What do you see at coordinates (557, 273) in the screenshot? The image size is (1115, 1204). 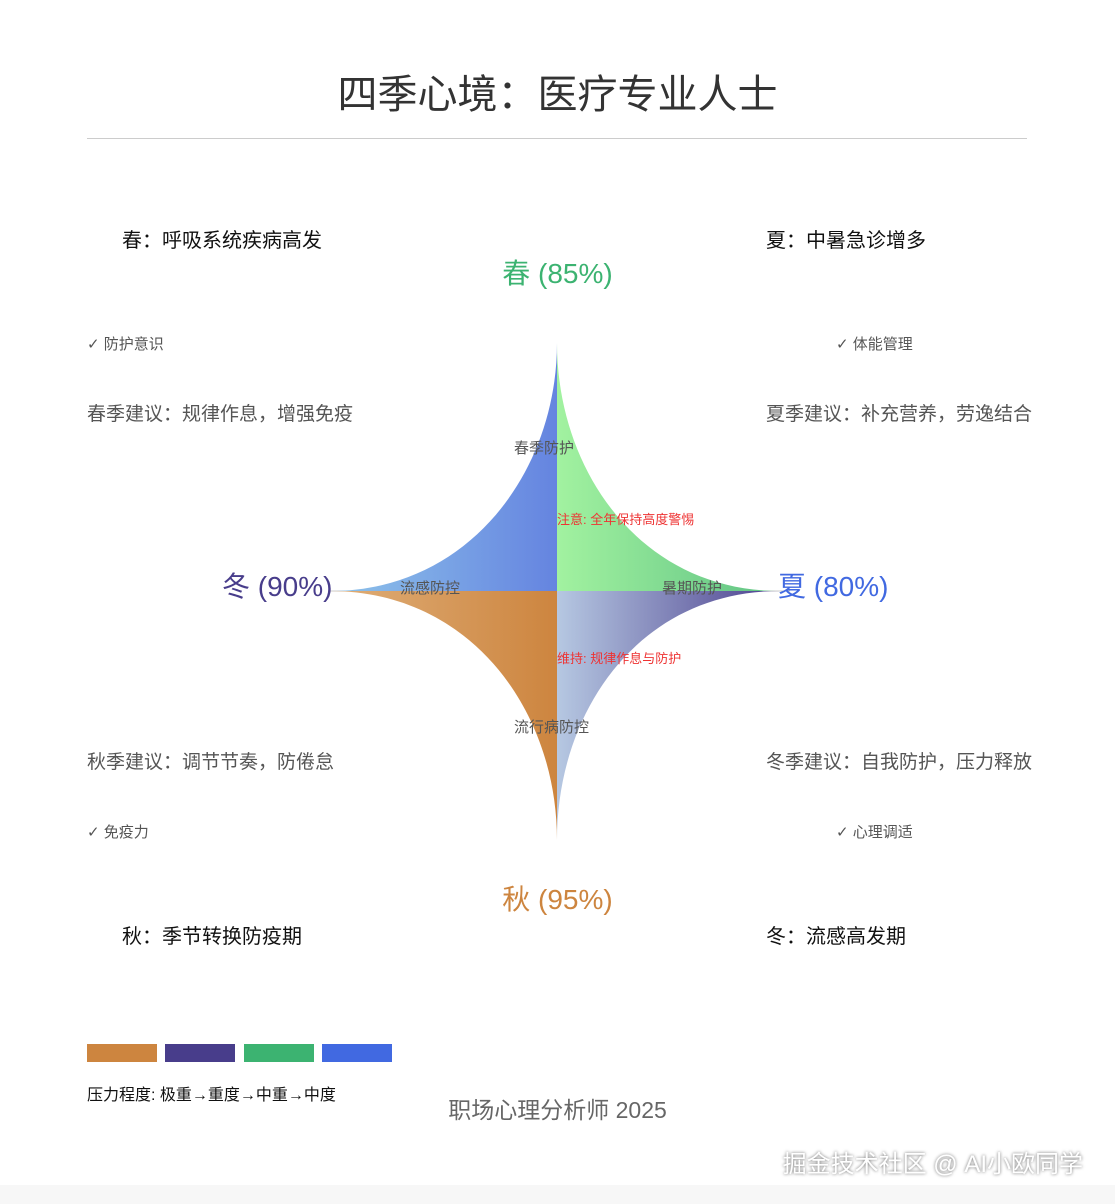 I see `spring-label: 春 (85%)` at bounding box center [557, 273].